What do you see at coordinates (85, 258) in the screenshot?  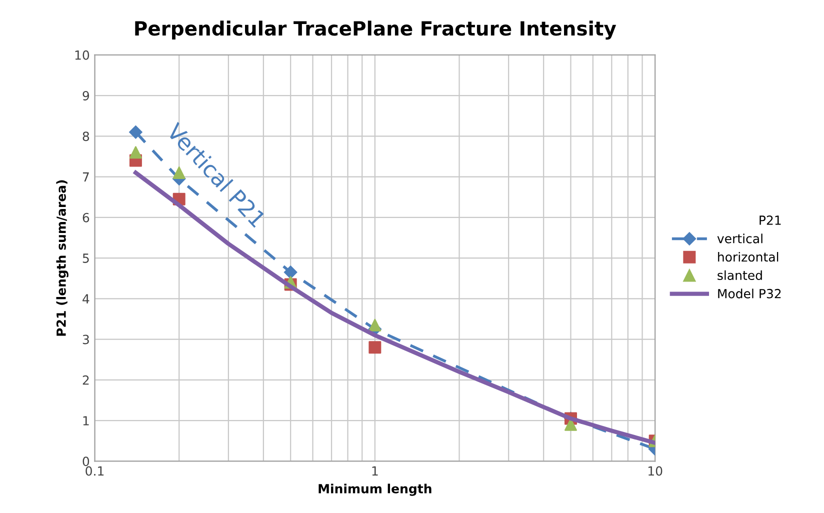 I see `y-tick-label: 5` at bounding box center [85, 258].